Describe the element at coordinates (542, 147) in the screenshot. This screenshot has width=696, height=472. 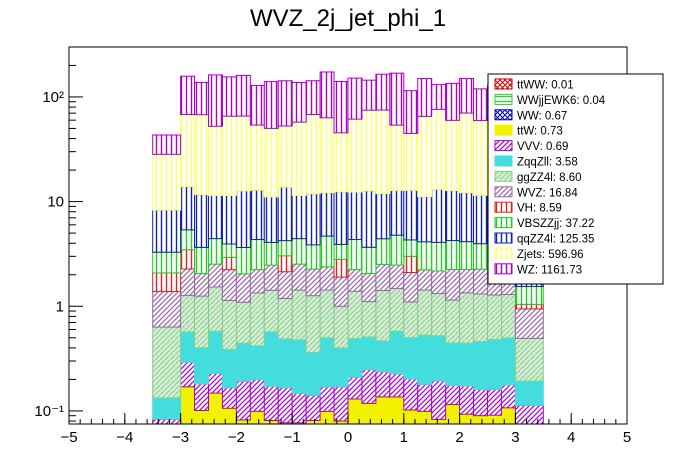
I see `legend-label: VVV: 0.69` at that location.